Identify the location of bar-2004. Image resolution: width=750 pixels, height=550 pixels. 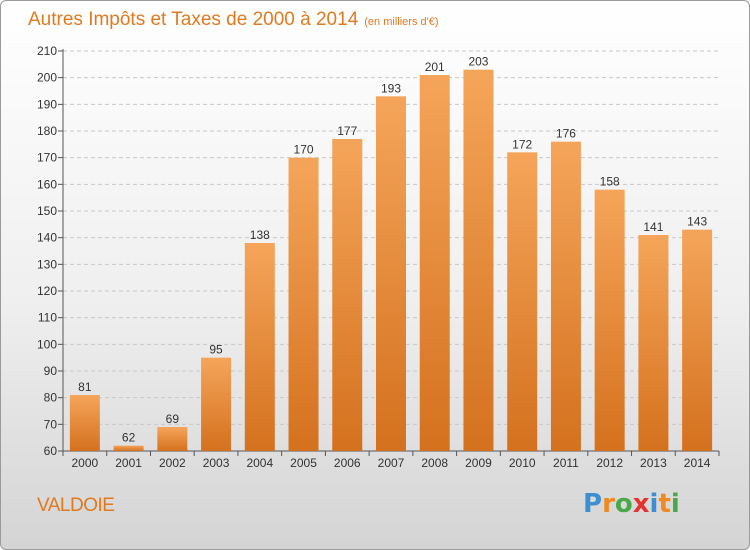
(259, 347).